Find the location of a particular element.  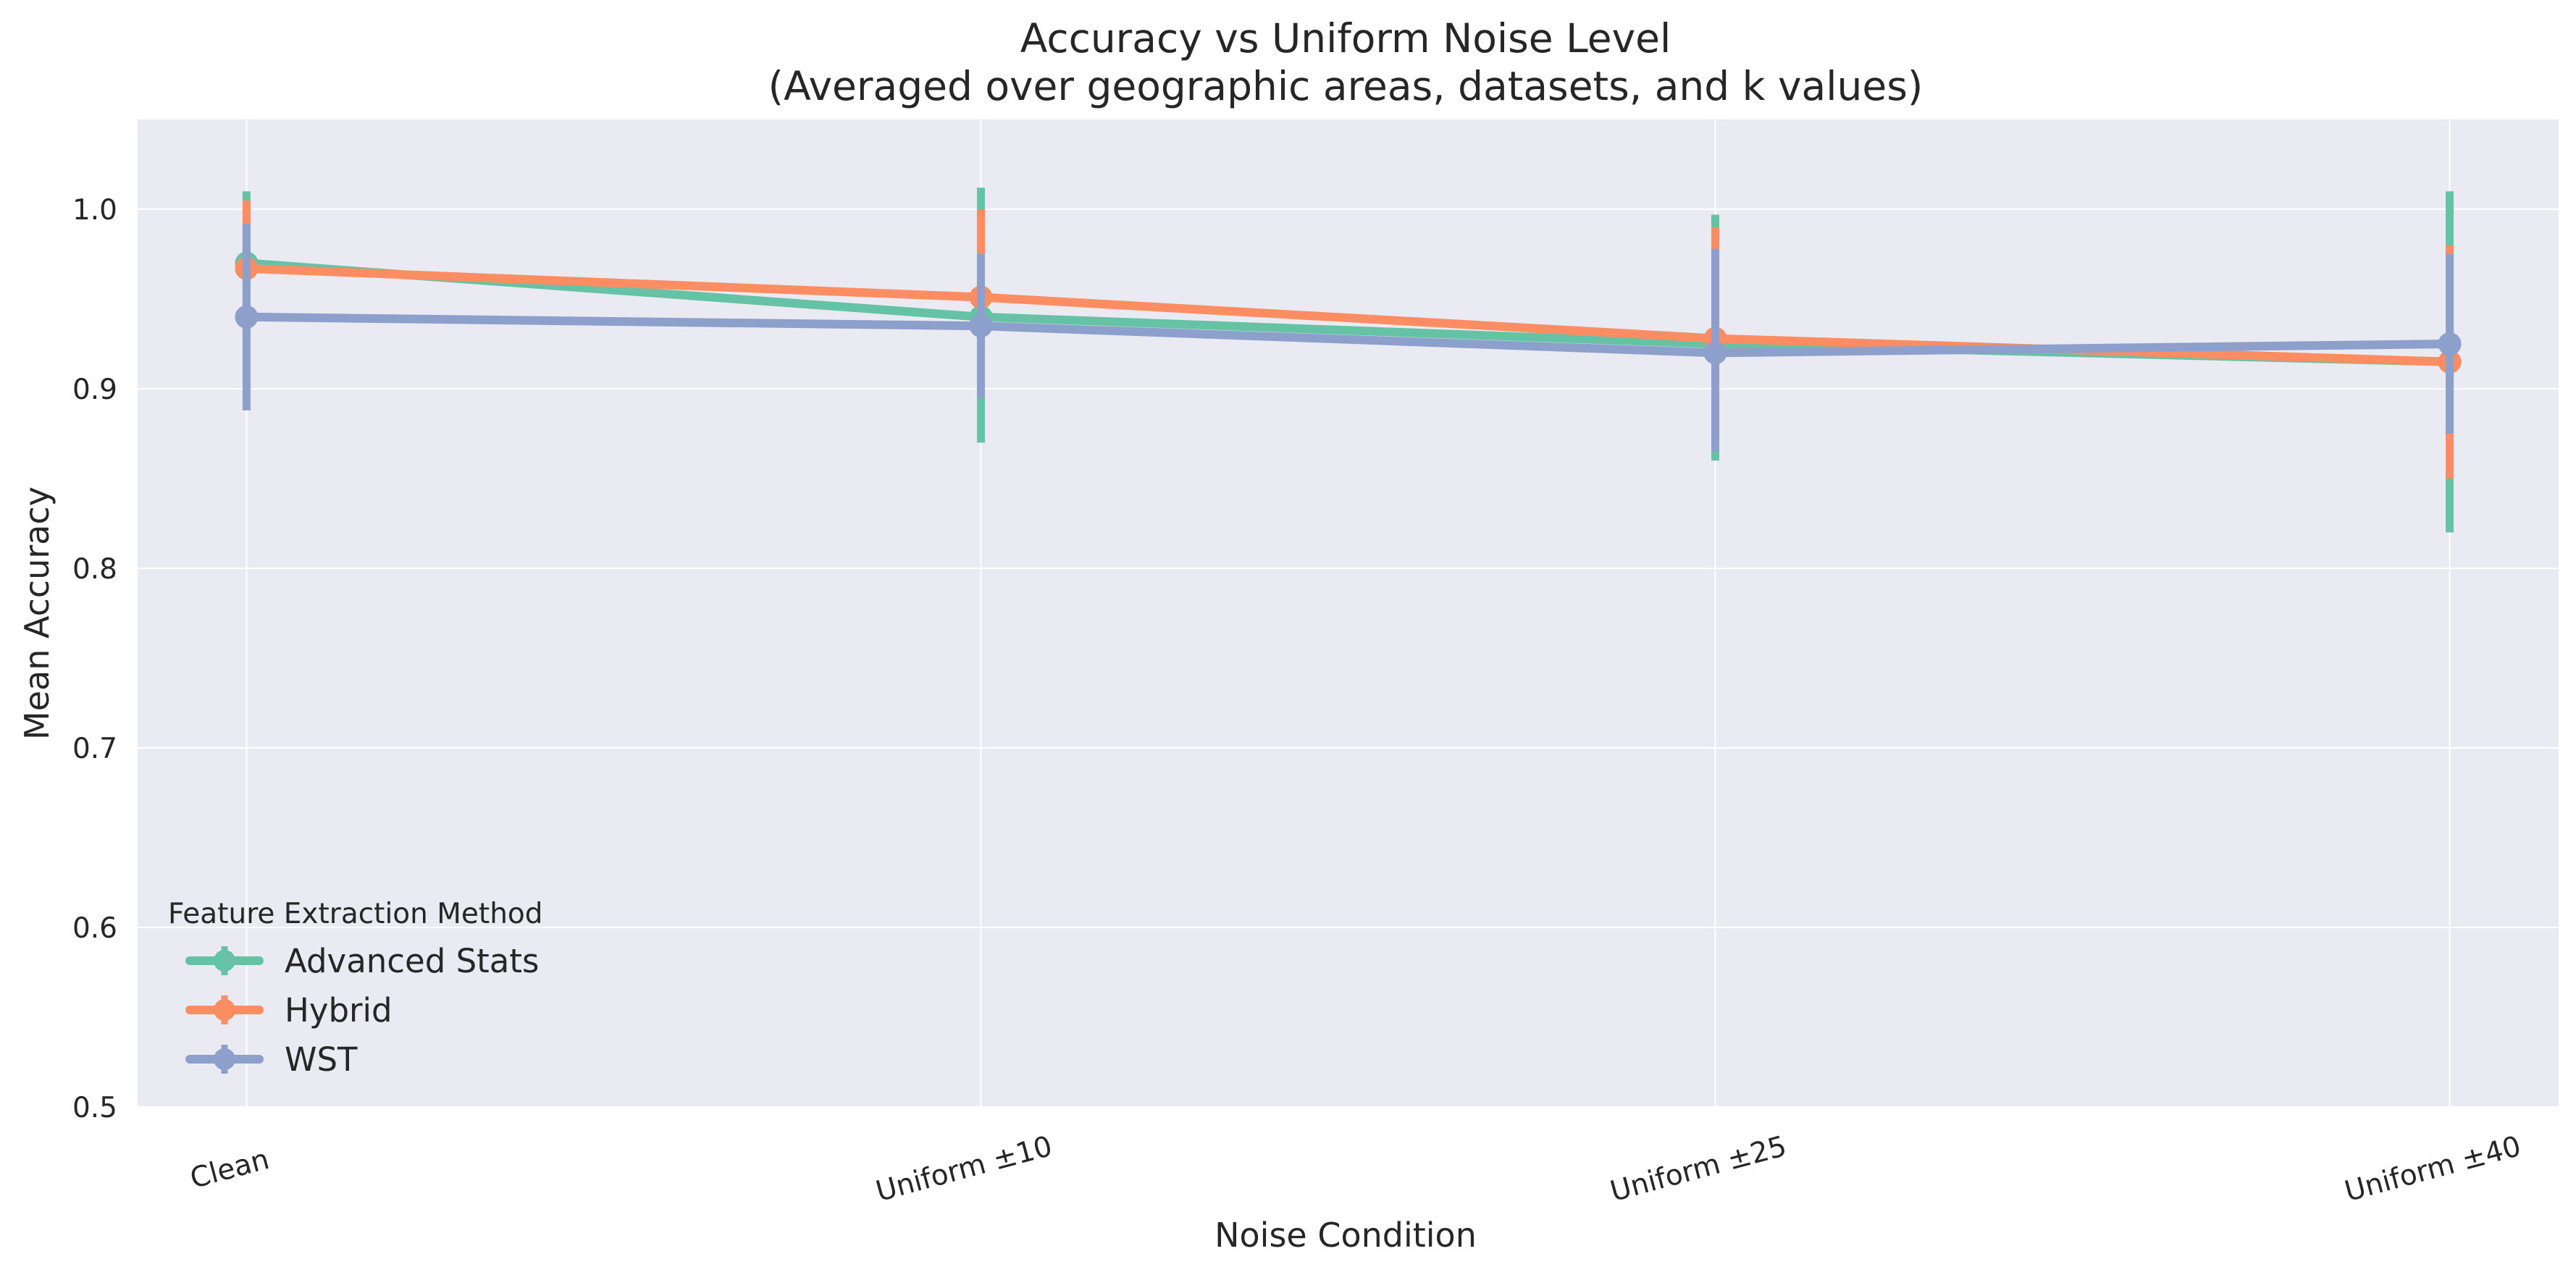

x-tick-label: Uniform ±25 is located at coordinates (1698, 1169).